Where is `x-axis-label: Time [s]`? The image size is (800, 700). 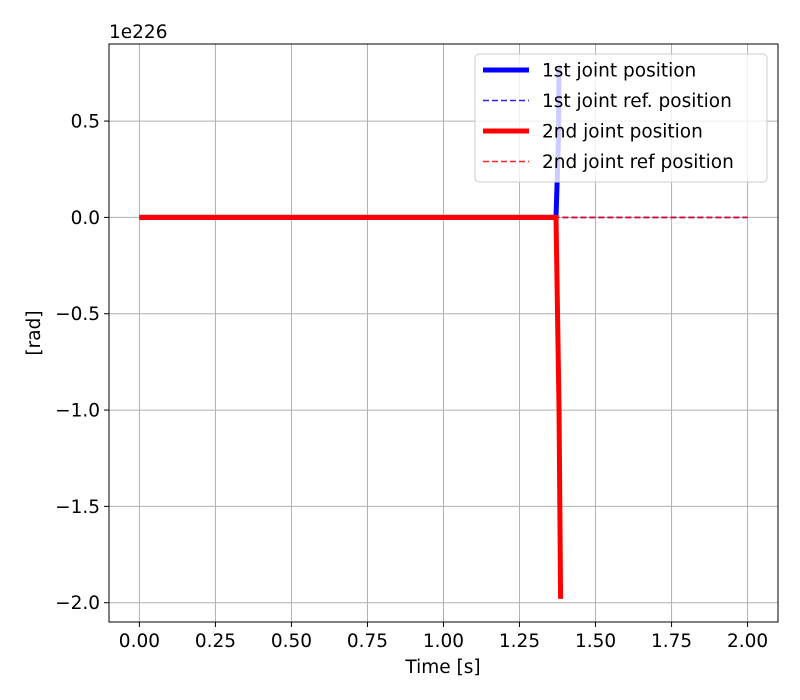 x-axis-label: Time [s] is located at coordinates (442, 667).